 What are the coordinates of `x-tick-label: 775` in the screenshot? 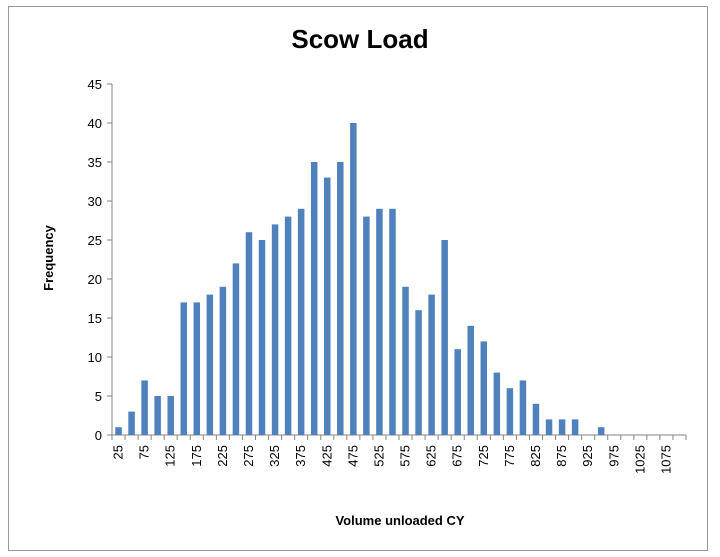 It's located at (509, 456).